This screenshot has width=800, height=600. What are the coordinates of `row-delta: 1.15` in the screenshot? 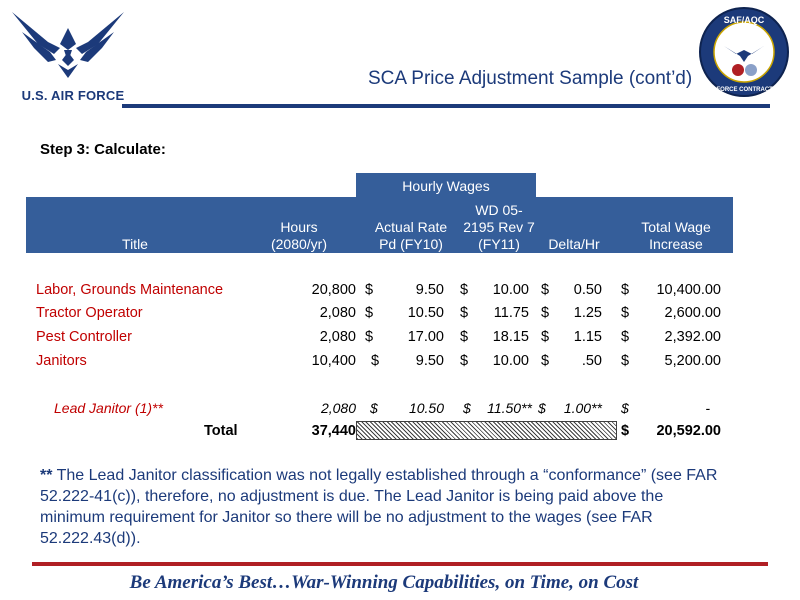 It's located at (587, 337).